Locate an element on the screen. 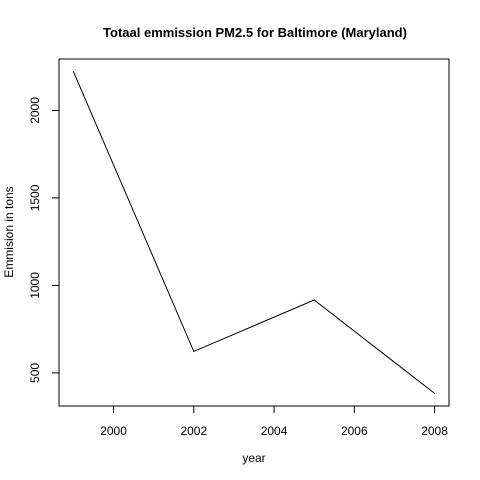 The height and width of the screenshot is (480, 480). y-tick-label: 1500 is located at coordinates (35, 197).